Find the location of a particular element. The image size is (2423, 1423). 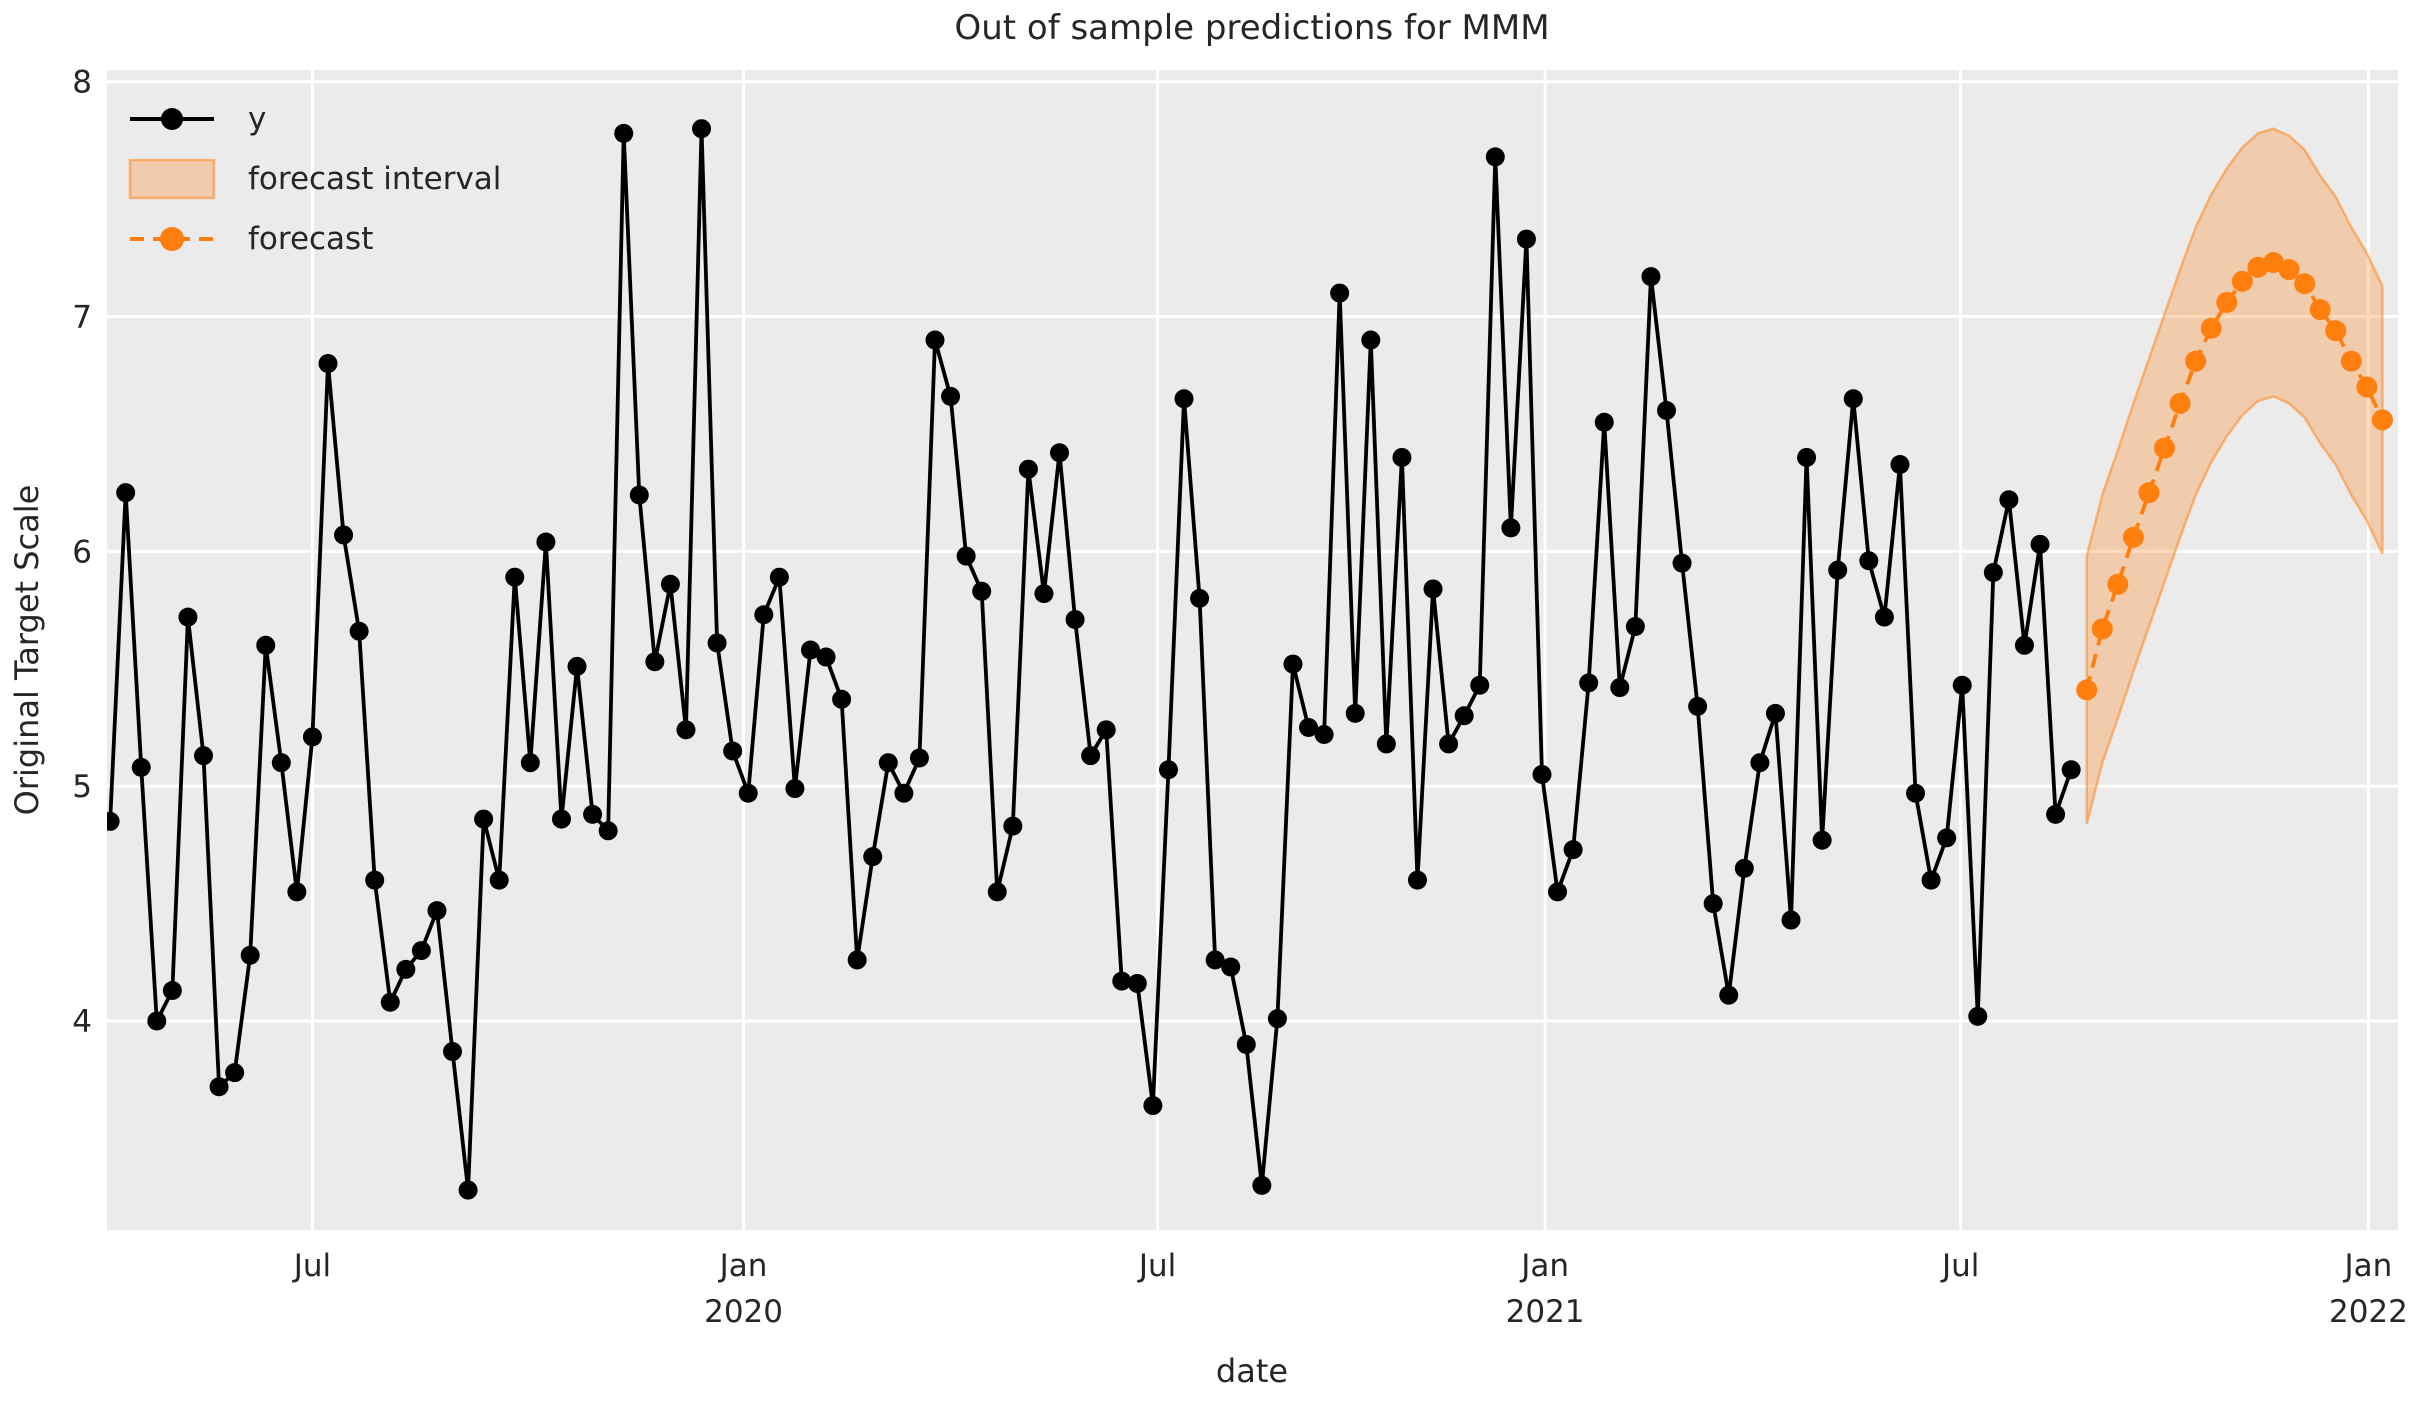

y-series-swatch-icon is located at coordinates (172, 119).